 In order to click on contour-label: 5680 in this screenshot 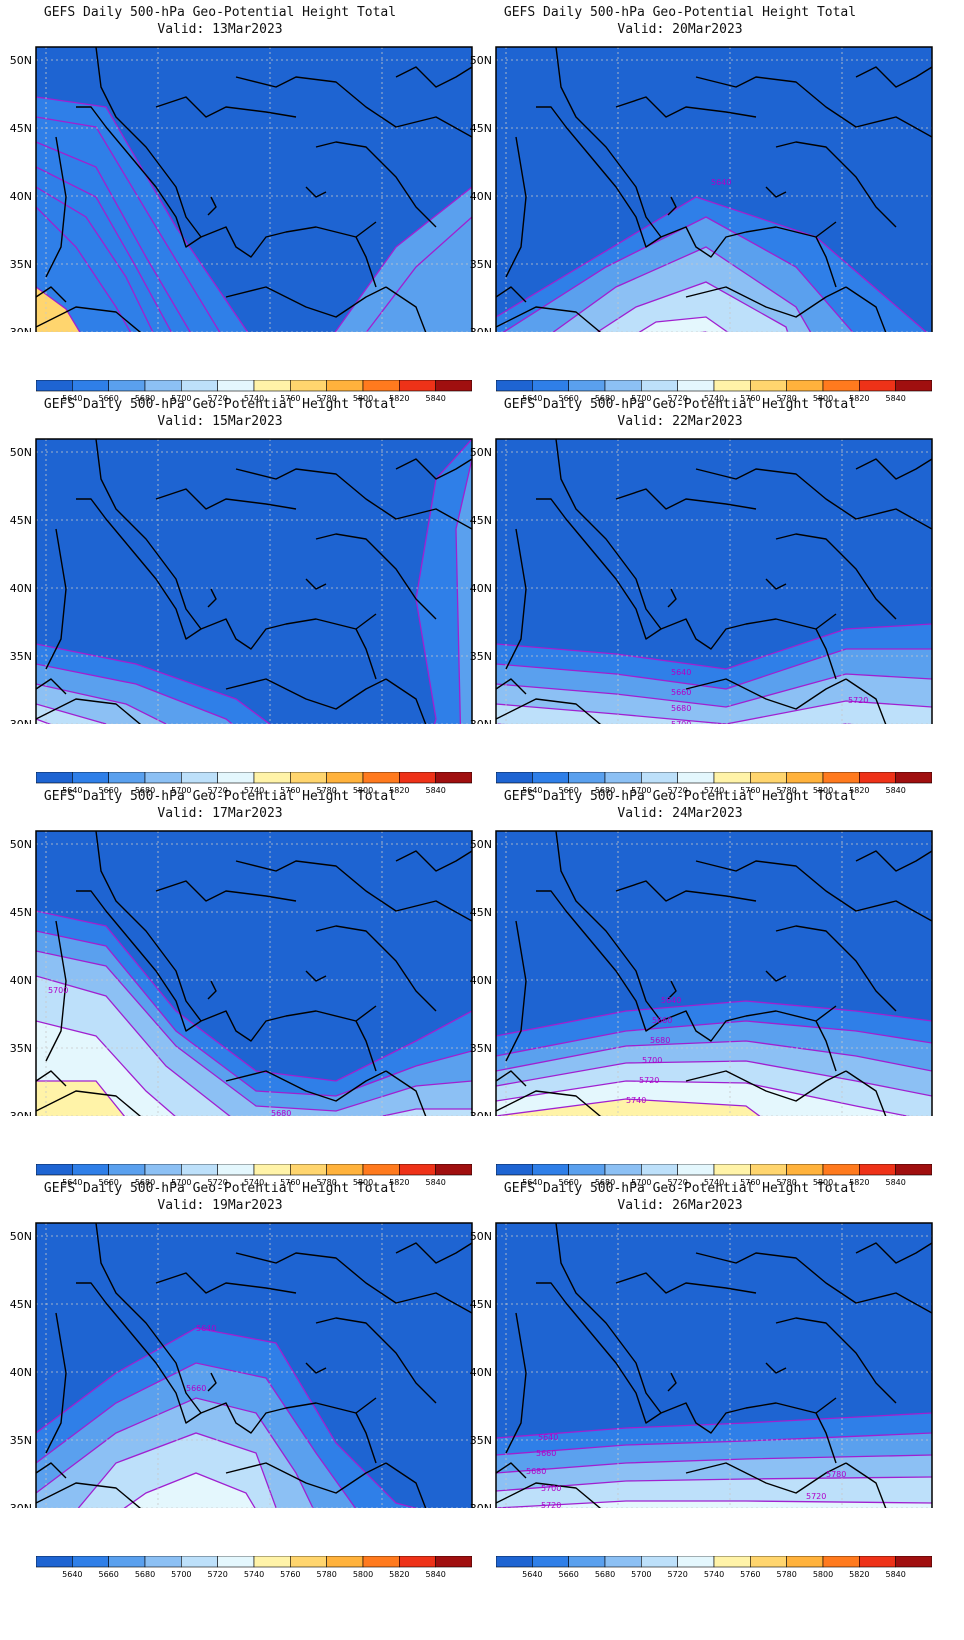, I will do `click(281, 1112)`.